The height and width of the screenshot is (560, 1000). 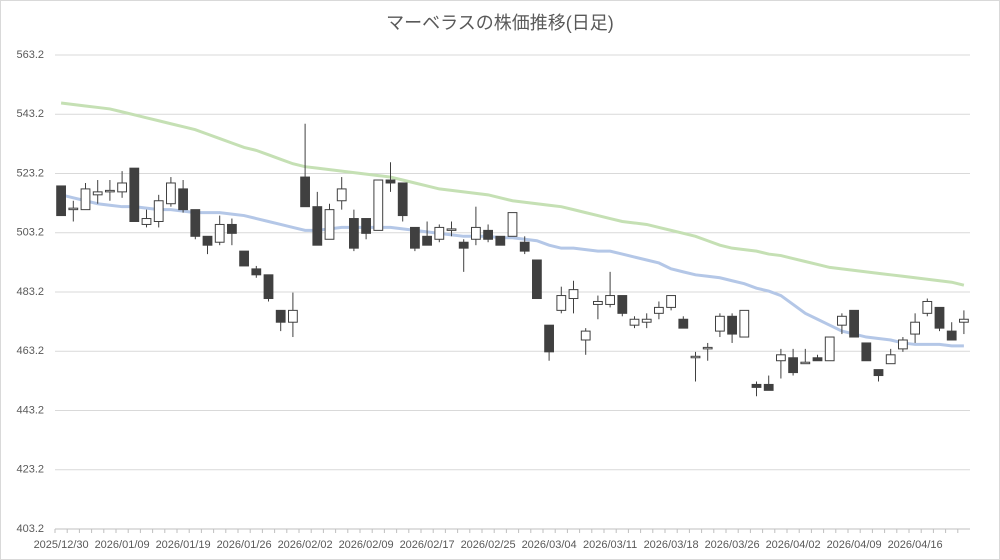 What do you see at coordinates (122, 545) in the screenshot?
I see `x-tick-label: 2026/01/09` at bounding box center [122, 545].